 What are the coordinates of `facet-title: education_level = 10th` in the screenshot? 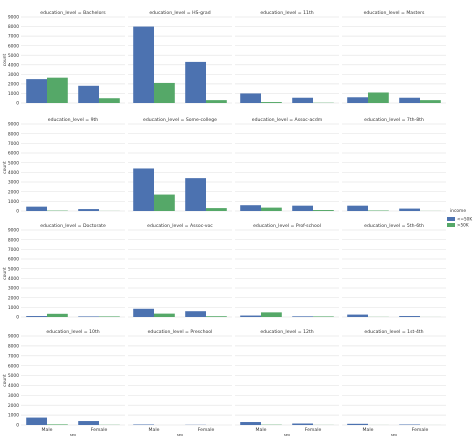 It's located at (72, 332).